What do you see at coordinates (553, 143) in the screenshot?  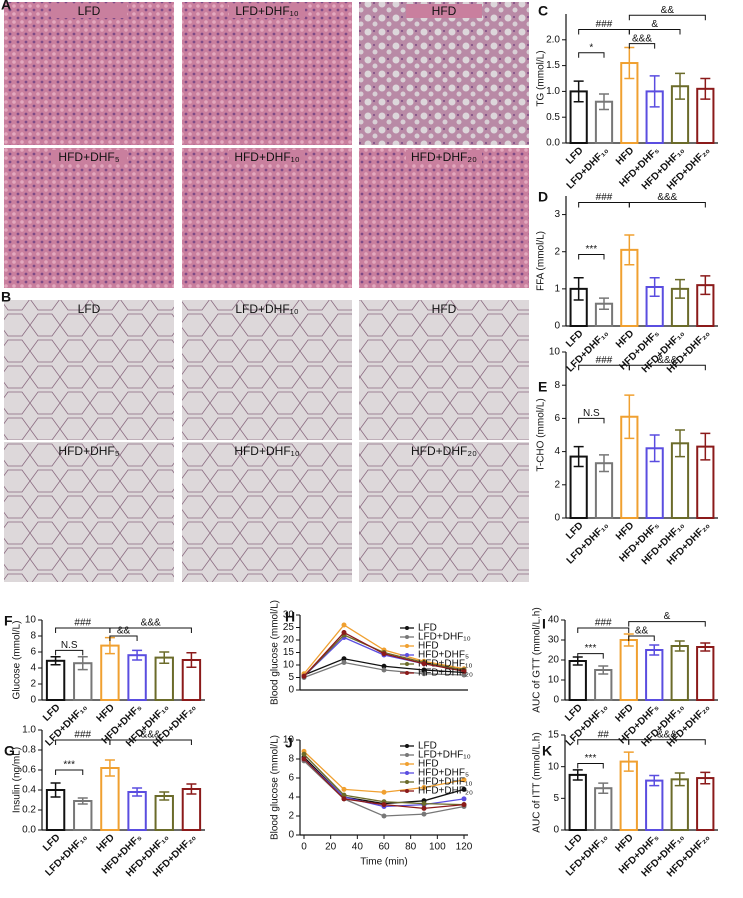 I see `y-tick-label: 0.0` at bounding box center [553, 143].